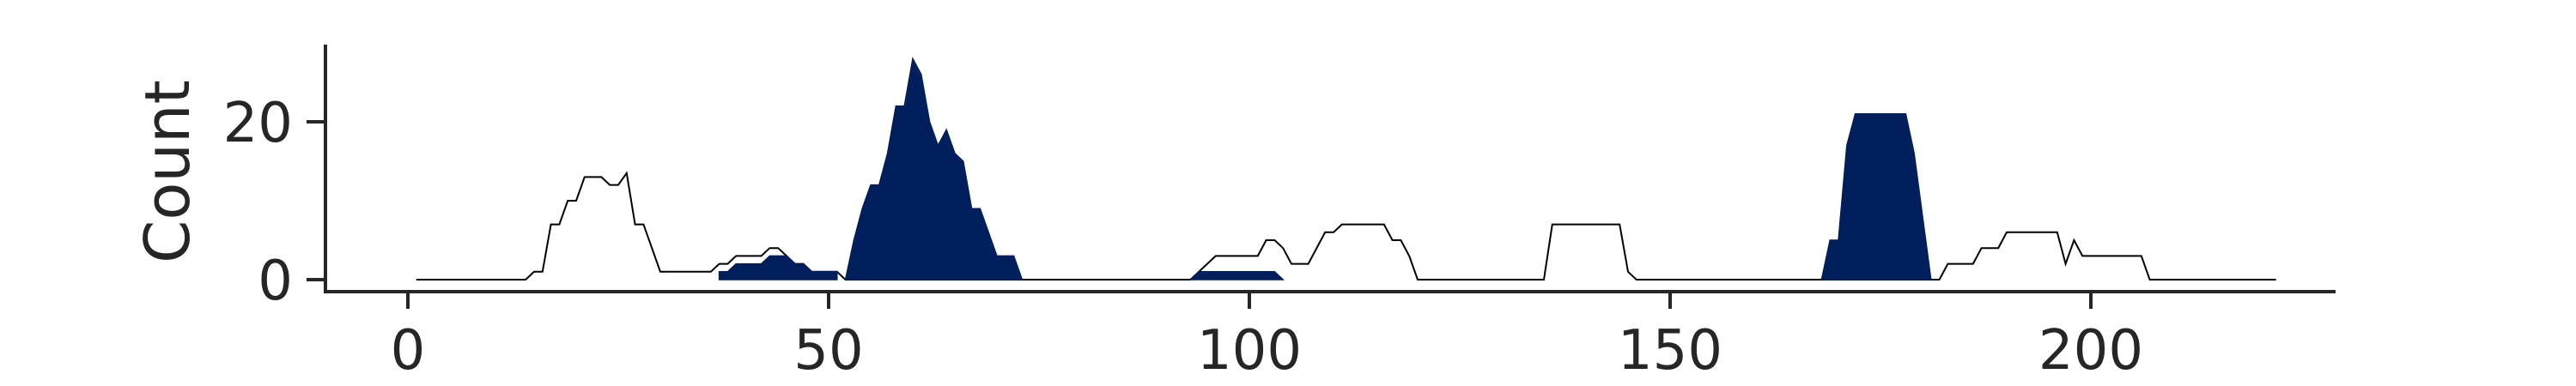 The width and height of the screenshot is (2576, 386). What do you see at coordinates (167, 171) in the screenshot?
I see `y-axis-label: Count` at bounding box center [167, 171].